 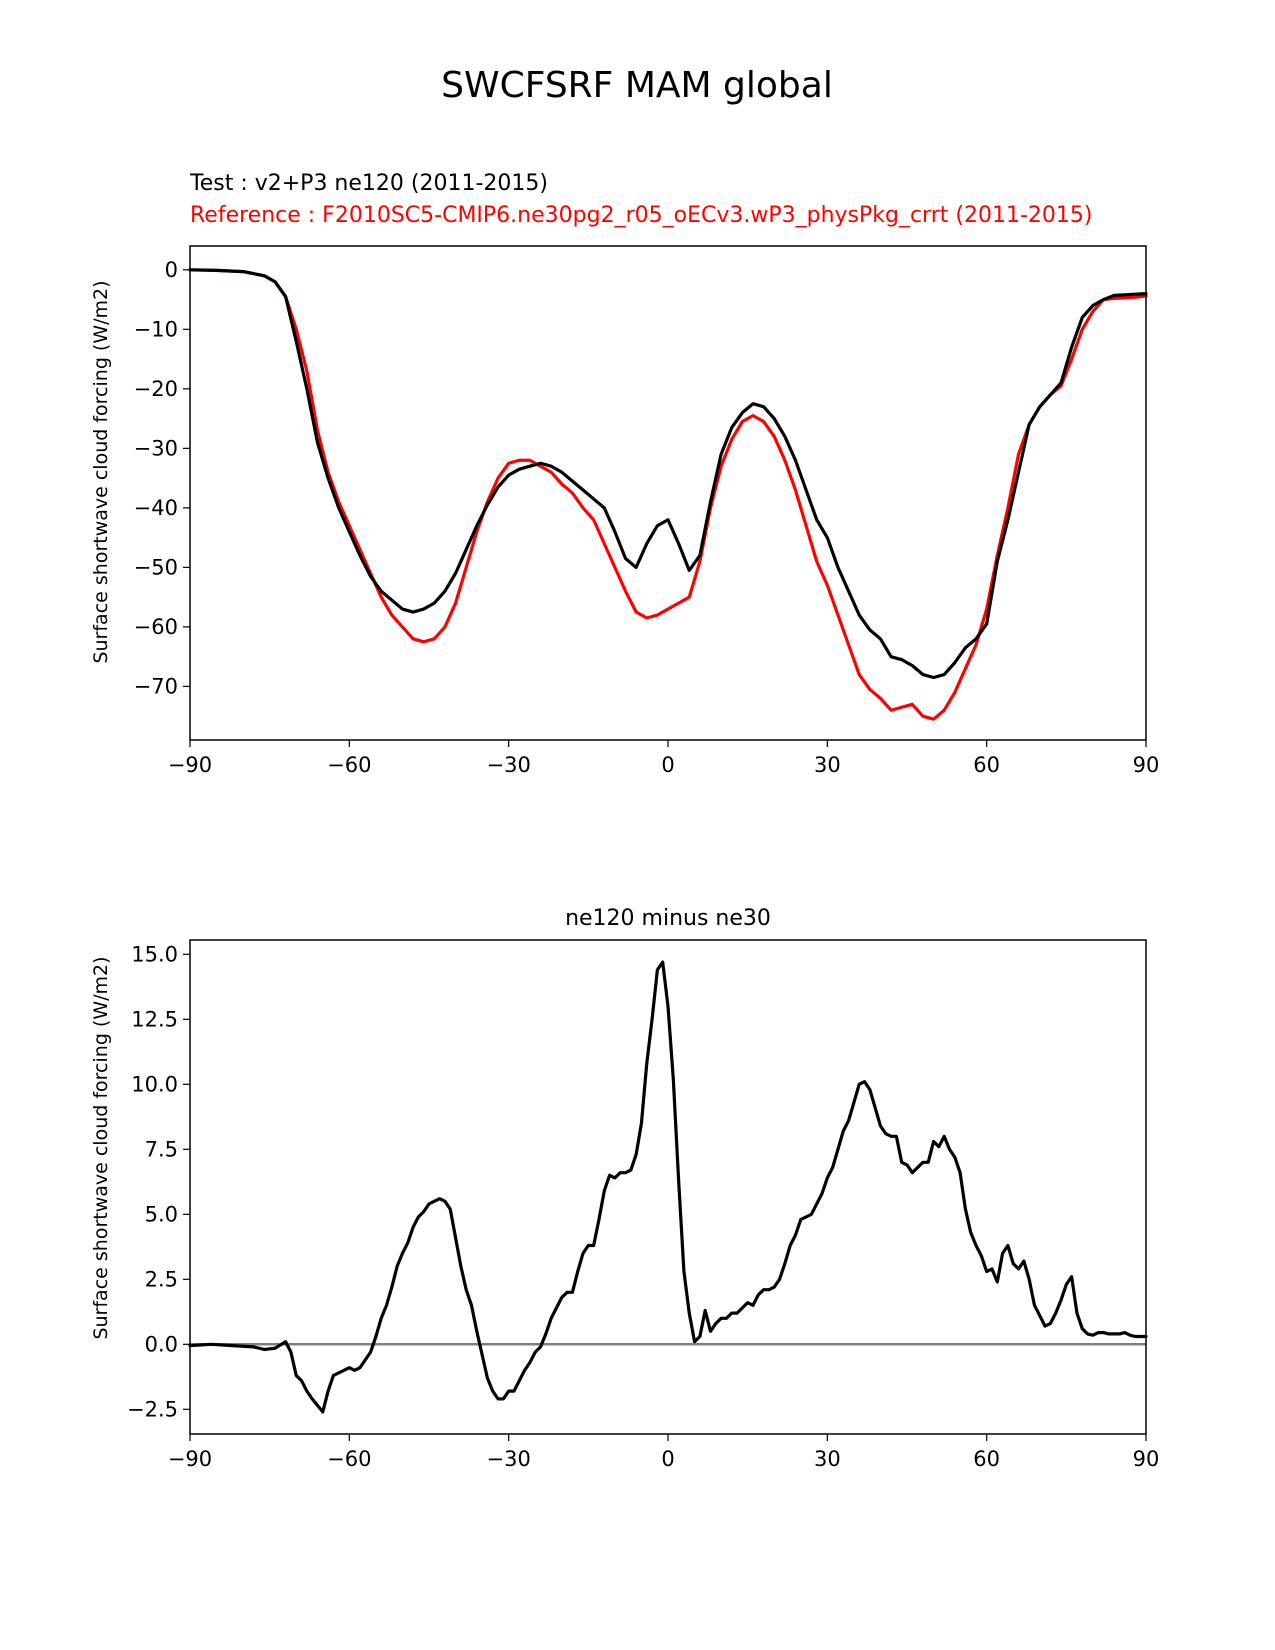 I want to click on top-xtick-label: −30, so click(x=509, y=765).